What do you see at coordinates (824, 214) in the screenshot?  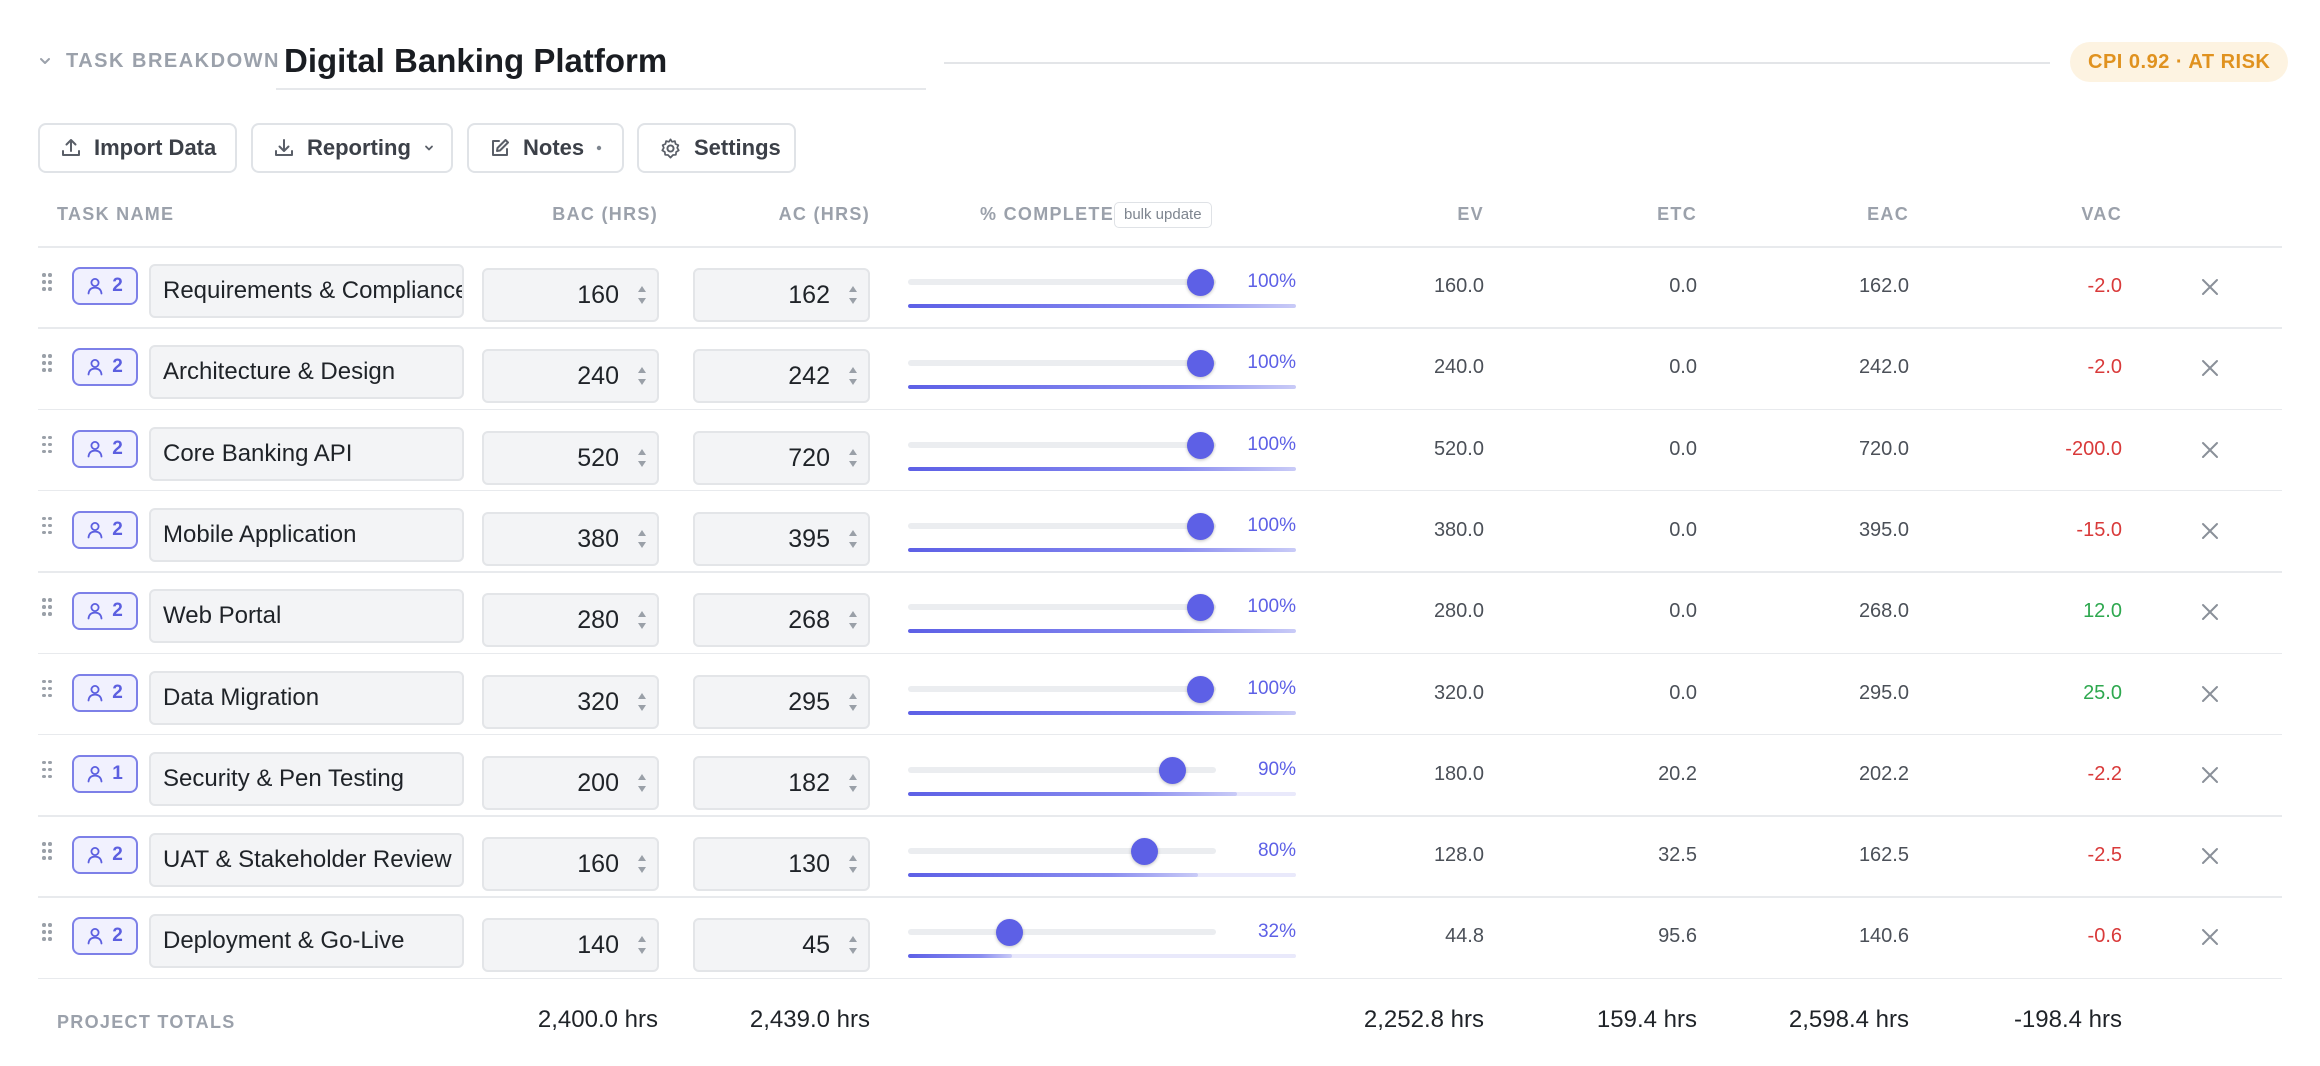 I see `col-ac: AC (HRS)` at bounding box center [824, 214].